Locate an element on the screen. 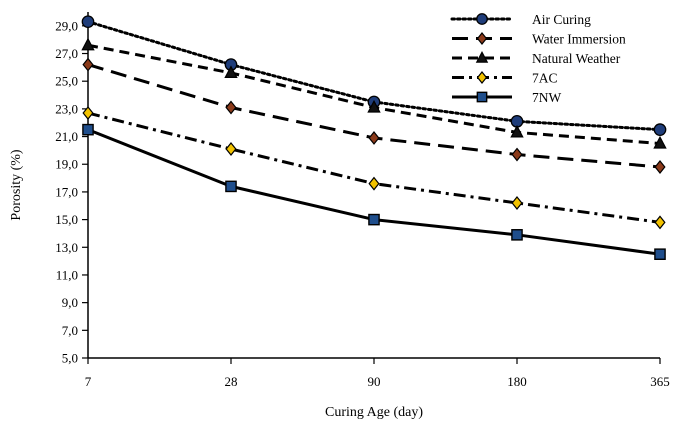  y-tick-label: 29,0 is located at coordinates (66, 25).